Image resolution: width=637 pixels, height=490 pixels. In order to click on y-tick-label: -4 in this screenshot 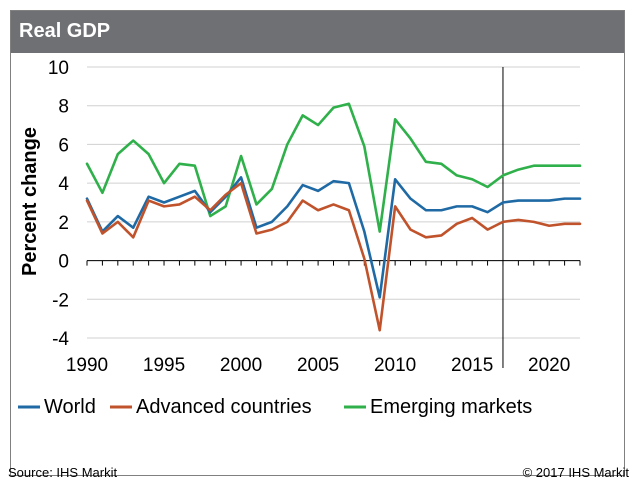, I will do `click(60, 339)`.